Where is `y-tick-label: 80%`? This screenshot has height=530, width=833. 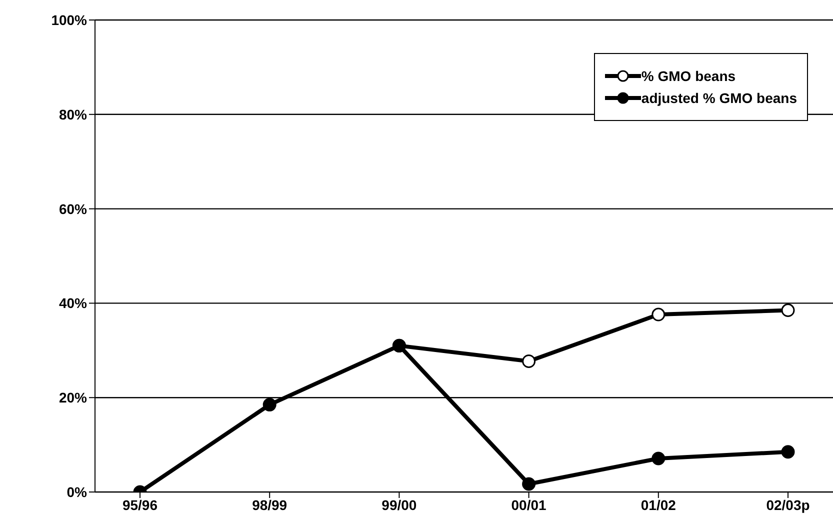
y-tick-label: 80% is located at coordinates (73, 114).